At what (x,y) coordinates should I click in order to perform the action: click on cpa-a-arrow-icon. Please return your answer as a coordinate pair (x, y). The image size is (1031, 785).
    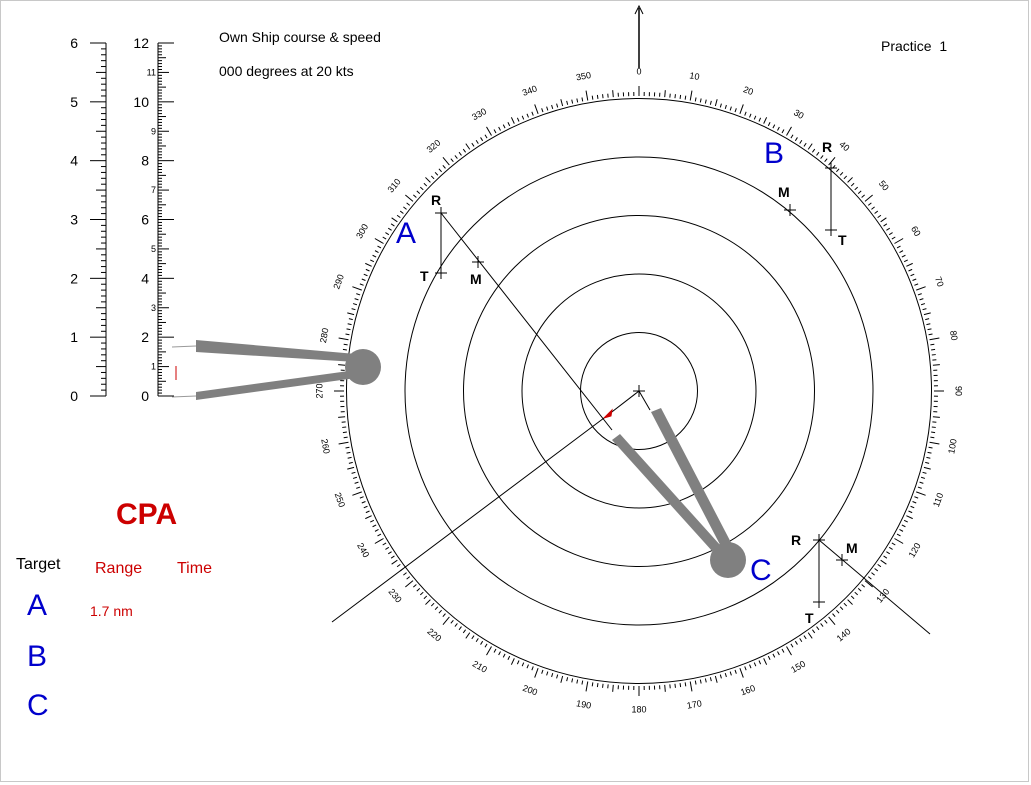
    Looking at the image, I should click on (607, 414).